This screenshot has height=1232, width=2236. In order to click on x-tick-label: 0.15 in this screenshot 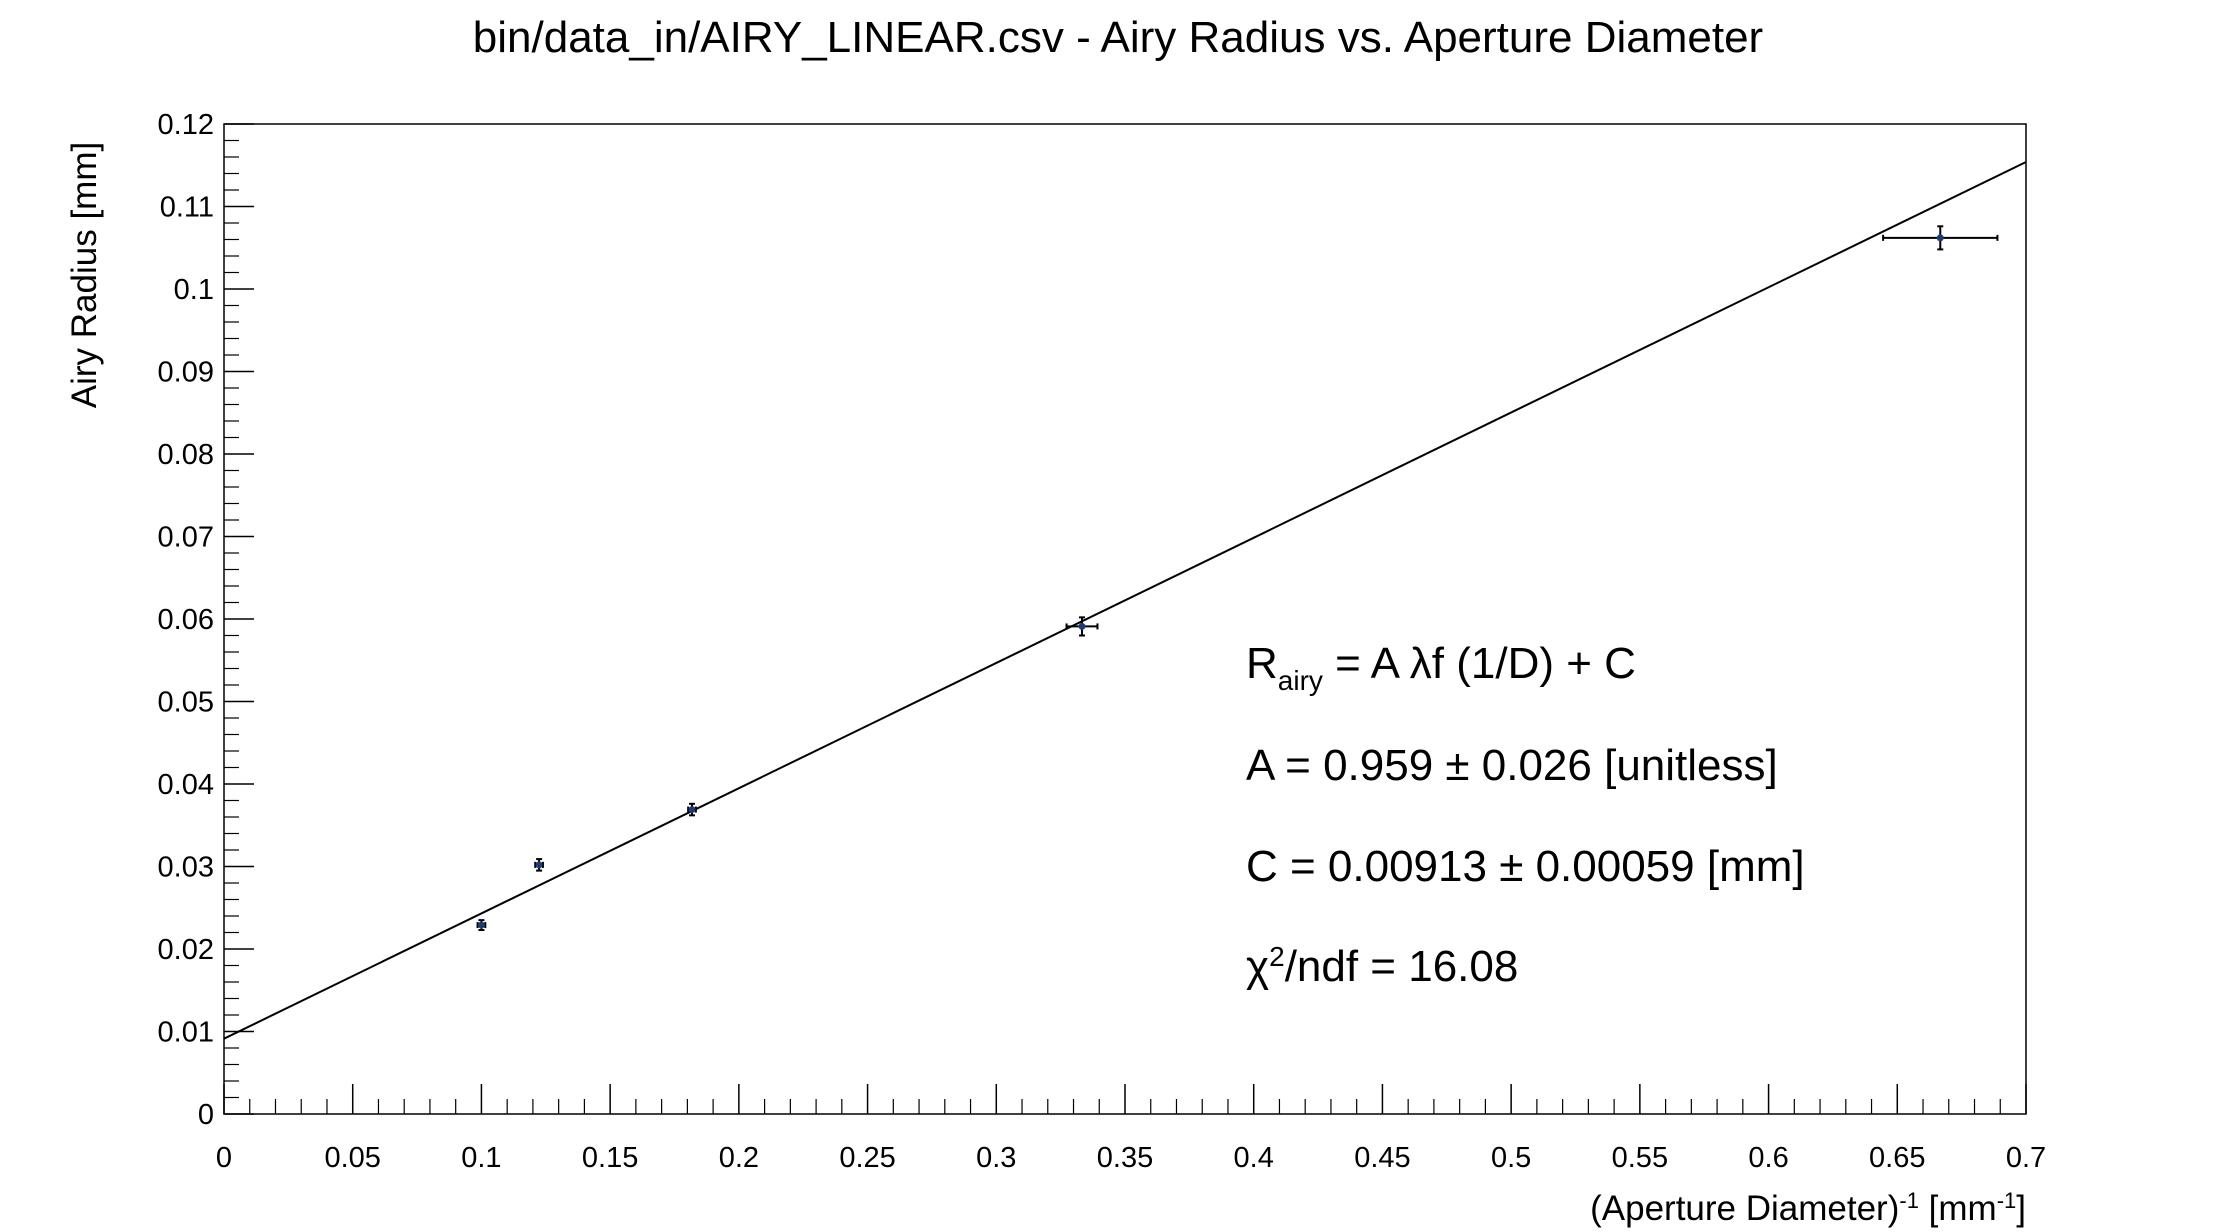, I will do `click(610, 1158)`.